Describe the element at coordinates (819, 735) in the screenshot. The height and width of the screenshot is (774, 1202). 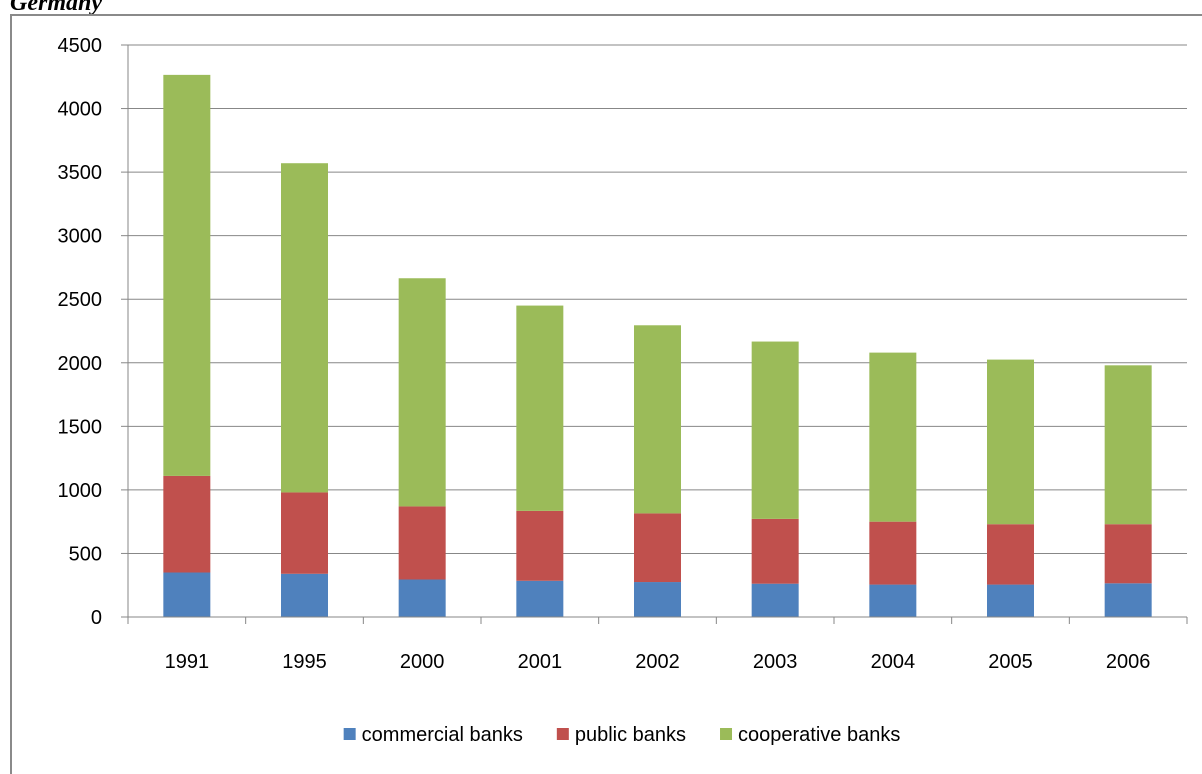
I see `legend-label-cooperative-banks: cooperative banks` at that location.